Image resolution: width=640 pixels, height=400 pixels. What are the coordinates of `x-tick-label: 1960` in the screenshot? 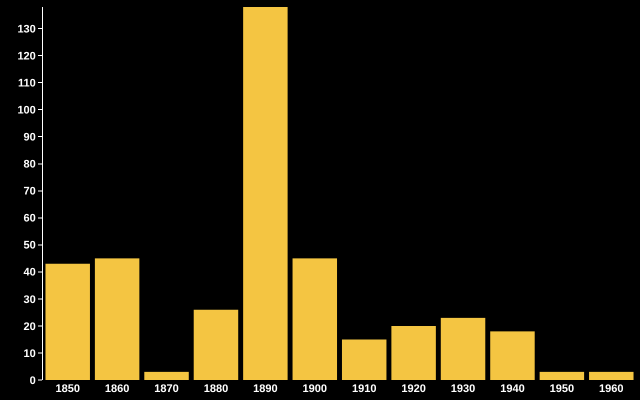 It's located at (611, 389).